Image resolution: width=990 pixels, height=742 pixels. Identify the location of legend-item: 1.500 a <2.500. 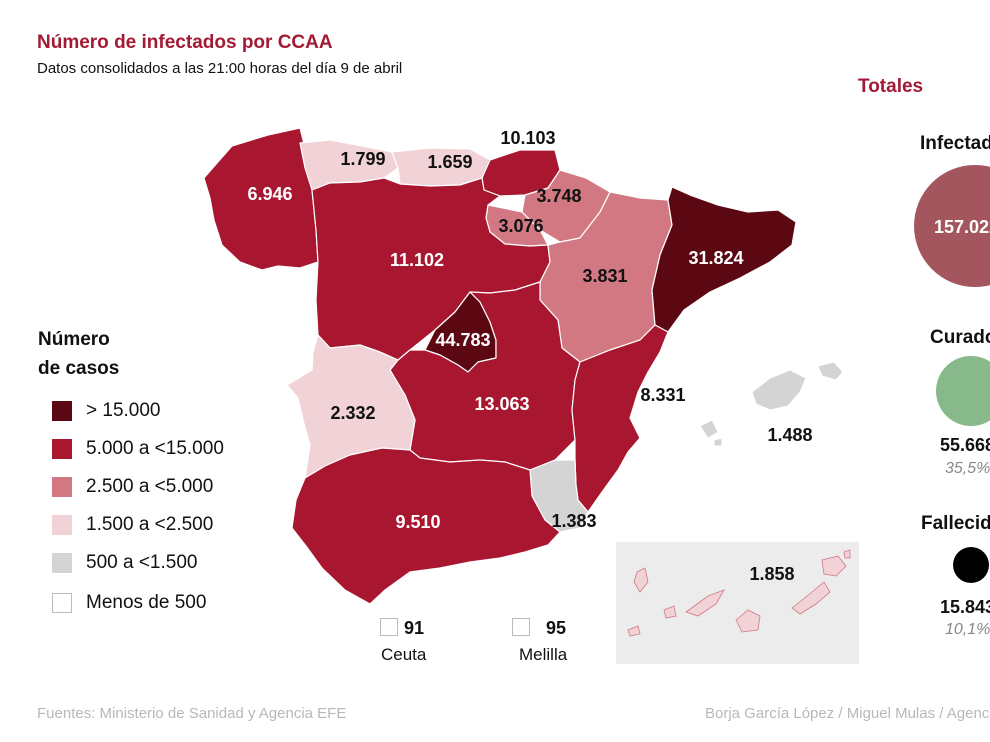
(132, 525).